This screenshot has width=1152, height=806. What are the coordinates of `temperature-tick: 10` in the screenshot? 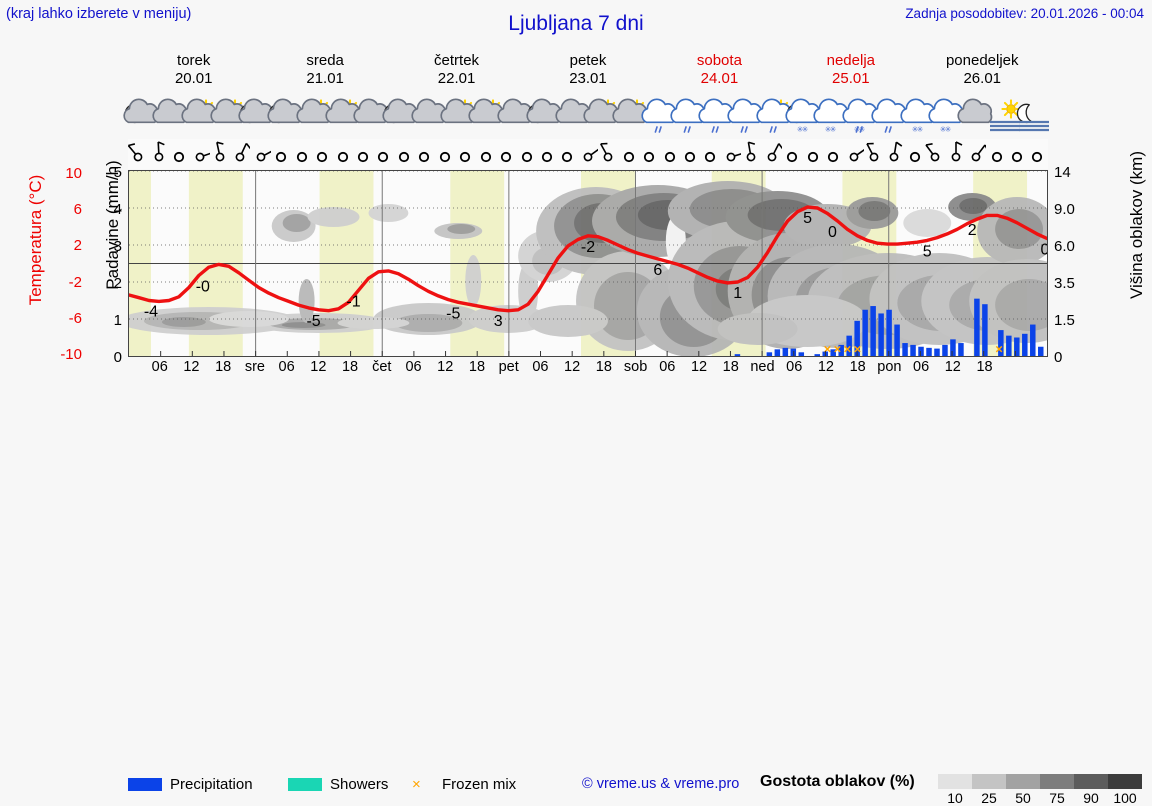 It's located at (62, 173).